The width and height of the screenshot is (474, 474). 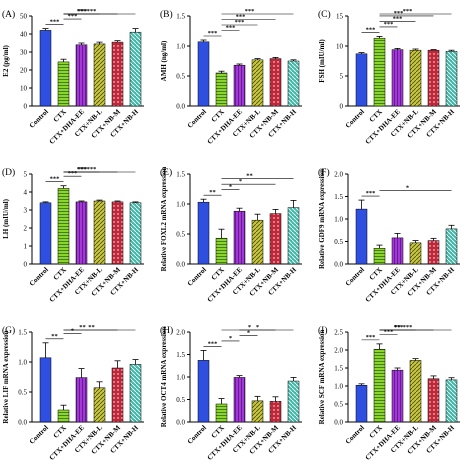 What do you see at coordinates (322, 219) in the screenshot?
I see `y-axis-label: Relative GDF9 mRNA expression` at bounding box center [322, 219].